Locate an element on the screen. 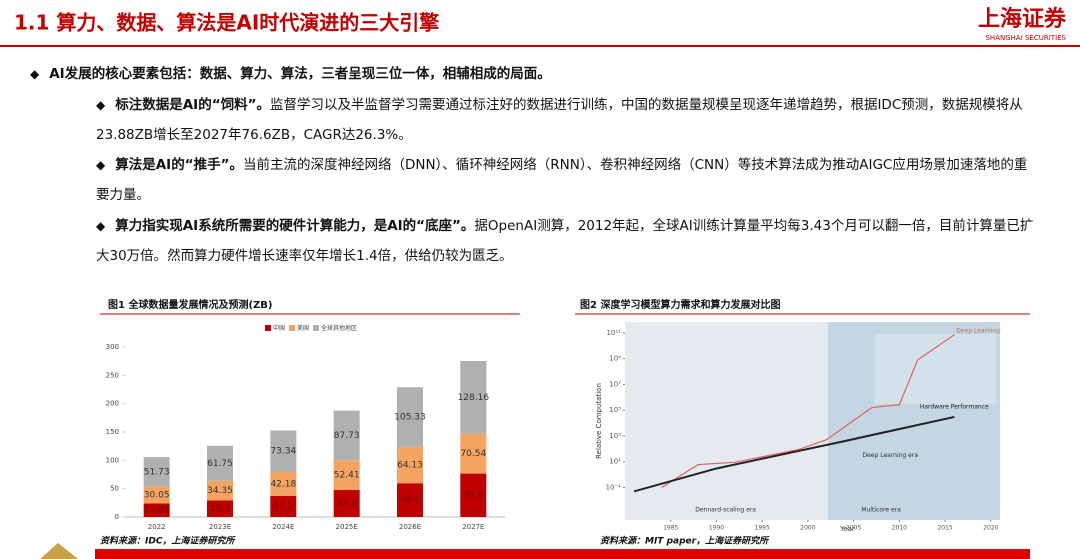  intro-text: AI发展的核心要素包括：数据、算力、算法，三者呈现三位一体，相辅相成的局面。 is located at coordinates (300, 74).